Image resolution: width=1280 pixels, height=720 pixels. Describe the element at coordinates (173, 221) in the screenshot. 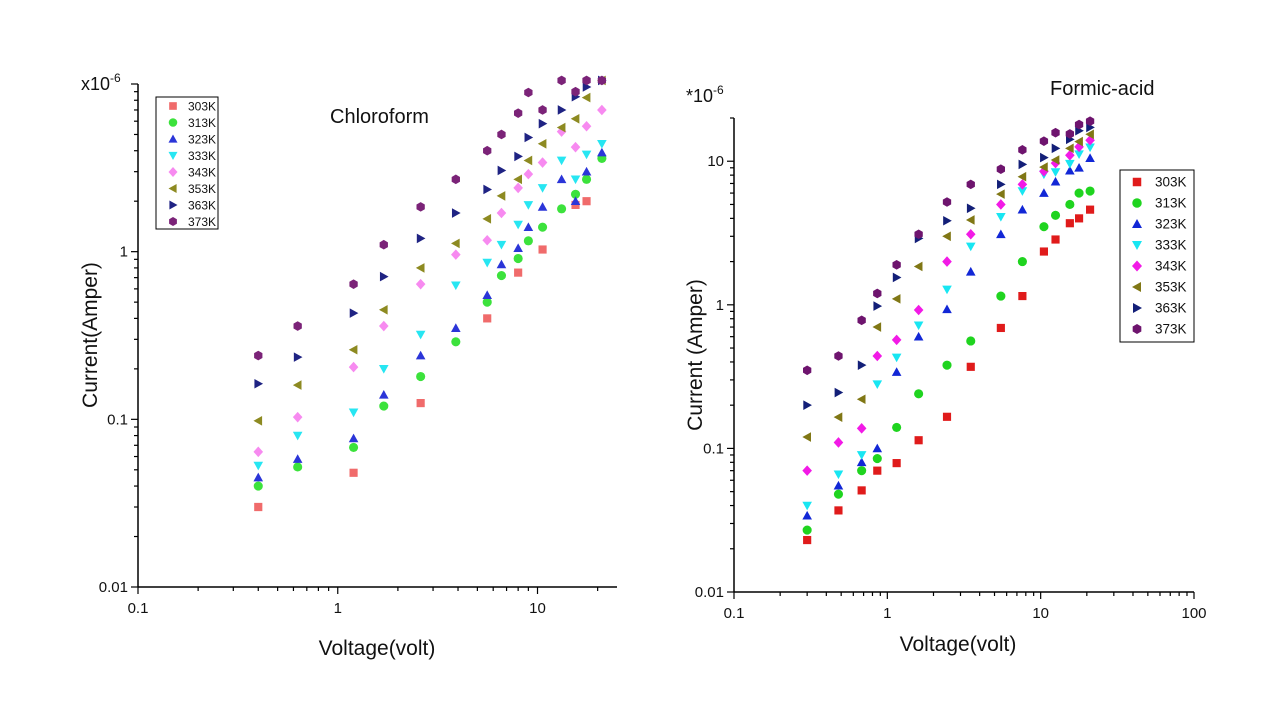

I see `legend-marker-373K` at that location.